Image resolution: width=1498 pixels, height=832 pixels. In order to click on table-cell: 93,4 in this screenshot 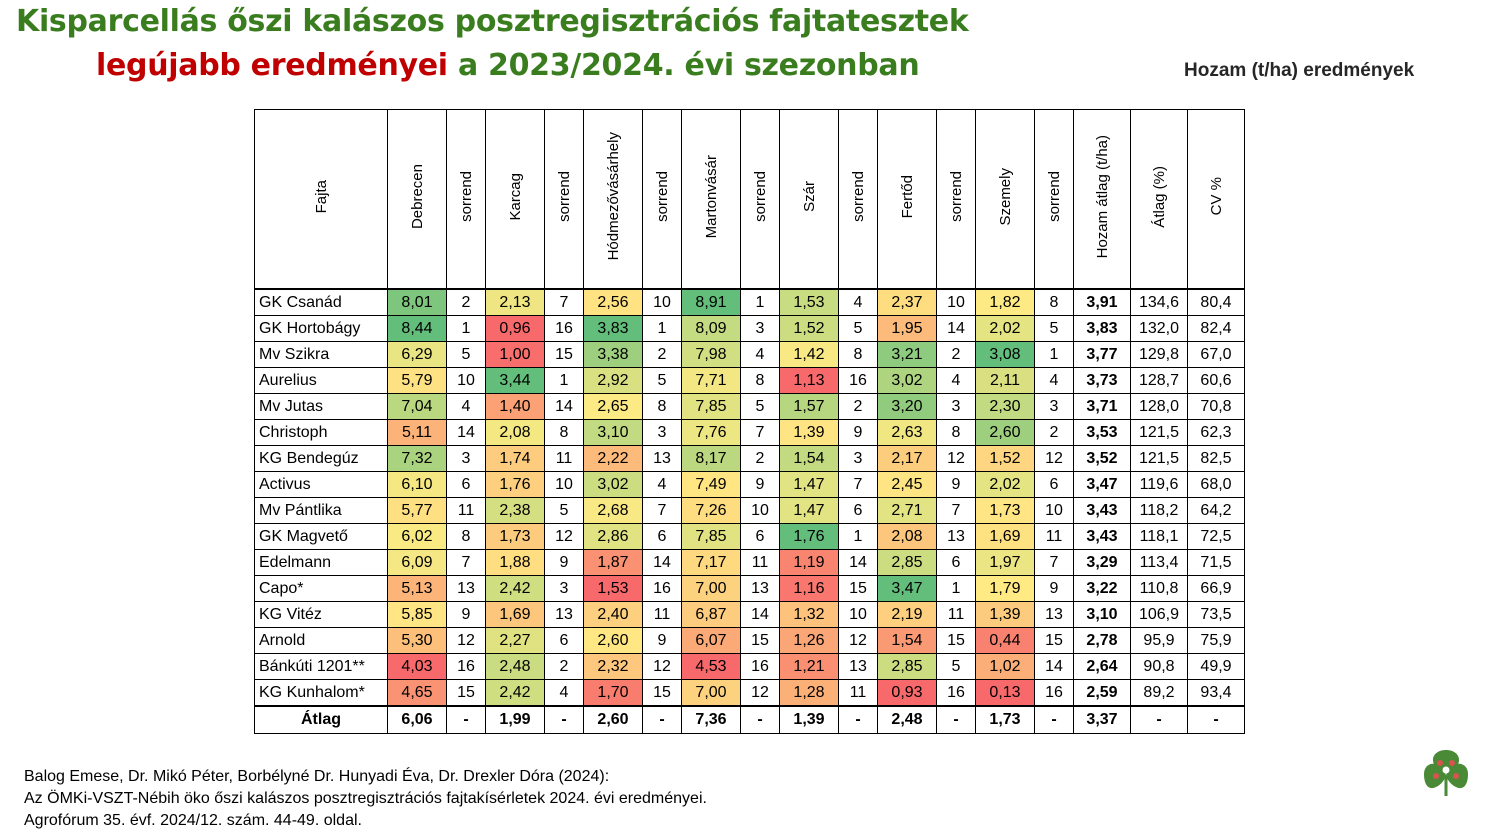, I will do `click(1216, 693)`.